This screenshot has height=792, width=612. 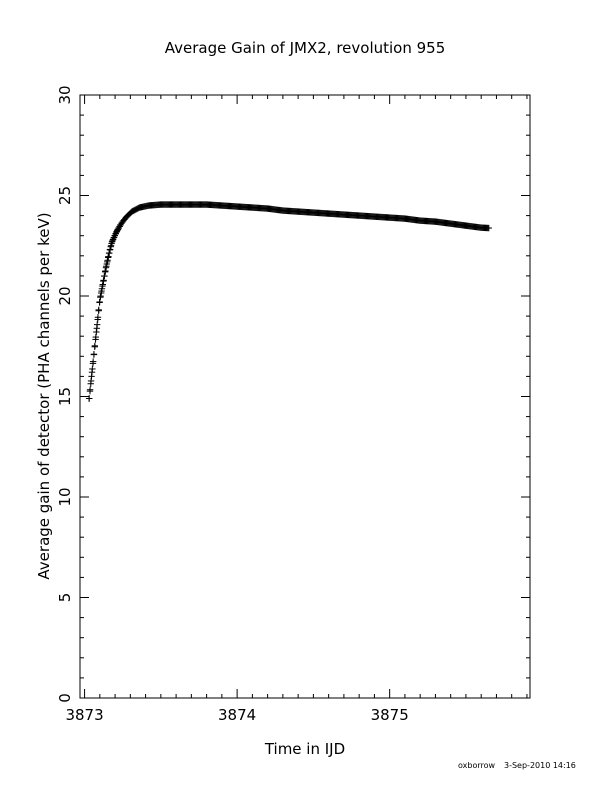 What do you see at coordinates (237, 715) in the screenshot?
I see `x-tick-label: 3874` at bounding box center [237, 715].